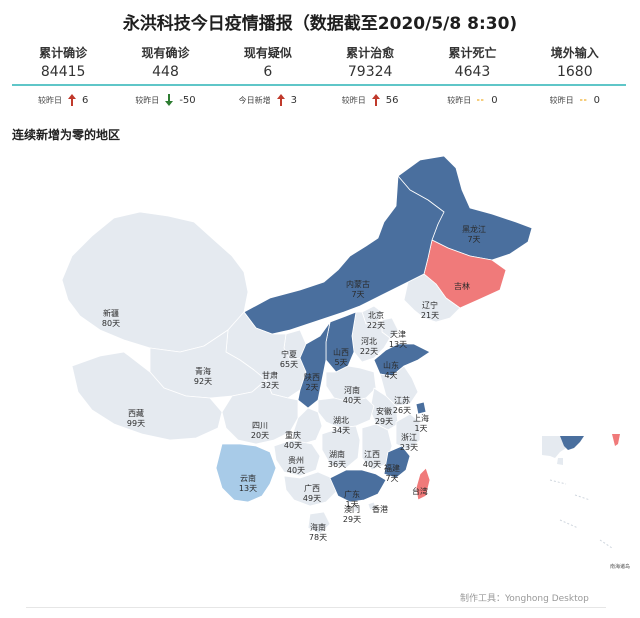 The image size is (640, 618). Describe the element at coordinates (420, 491) in the screenshot. I see `region-name-label: 台湾` at that location.